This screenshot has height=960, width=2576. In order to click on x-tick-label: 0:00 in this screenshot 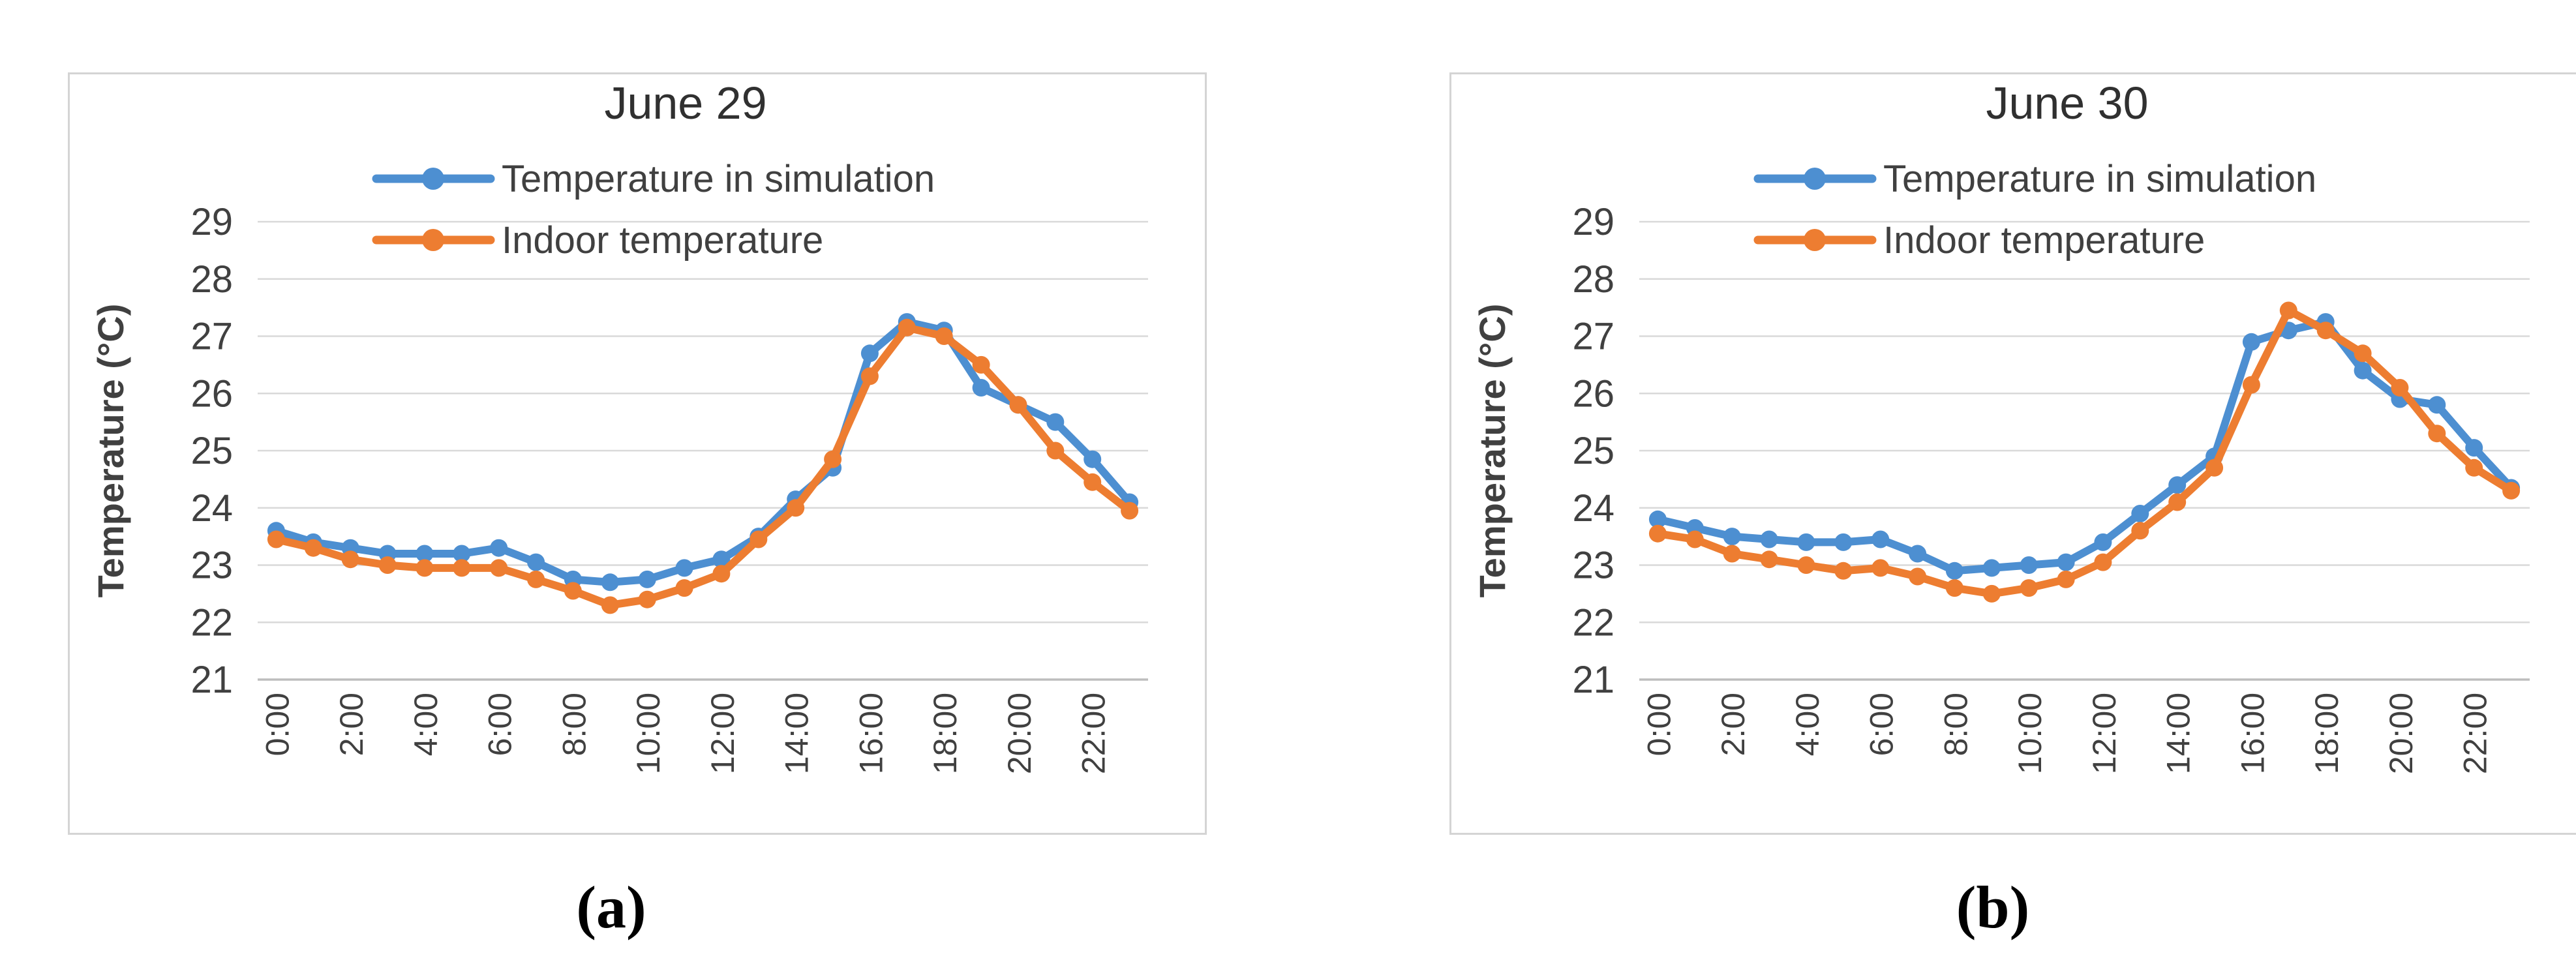, I will do `click(1659, 725)`.